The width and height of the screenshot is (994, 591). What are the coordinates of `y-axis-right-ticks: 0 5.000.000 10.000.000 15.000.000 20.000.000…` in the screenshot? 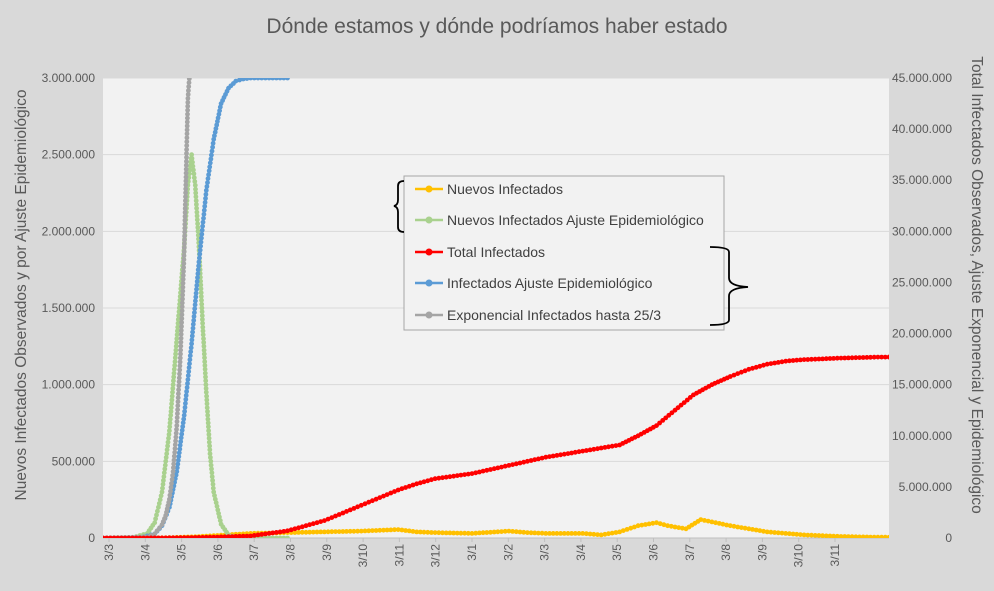 It's located at (922, 308).